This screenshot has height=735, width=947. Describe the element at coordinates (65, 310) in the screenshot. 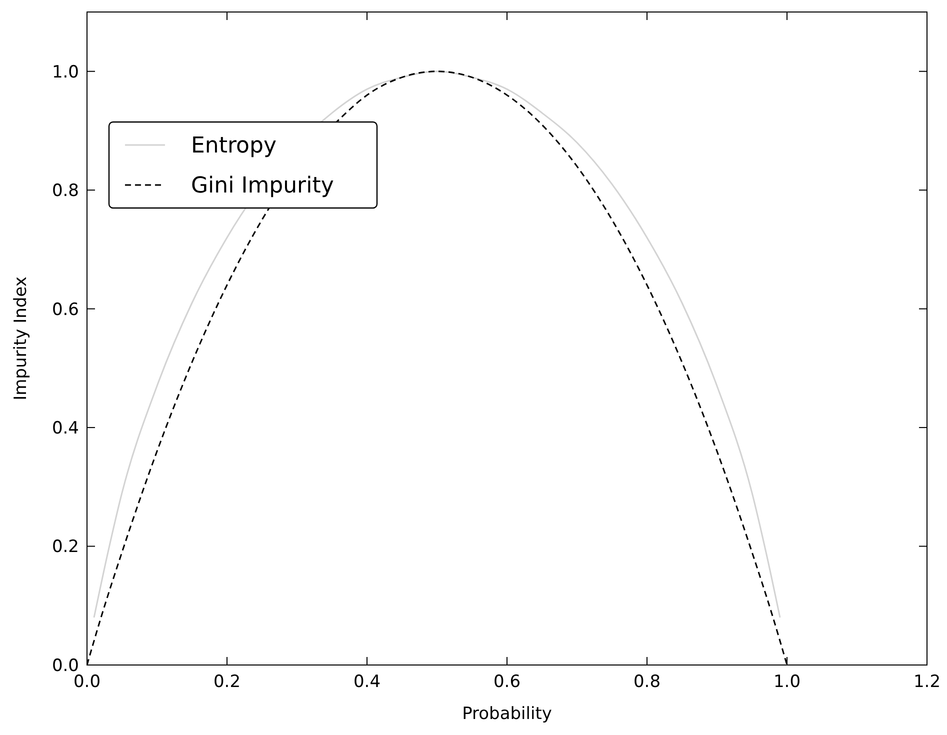

I see `y-tick-label: 0.6` at that location.